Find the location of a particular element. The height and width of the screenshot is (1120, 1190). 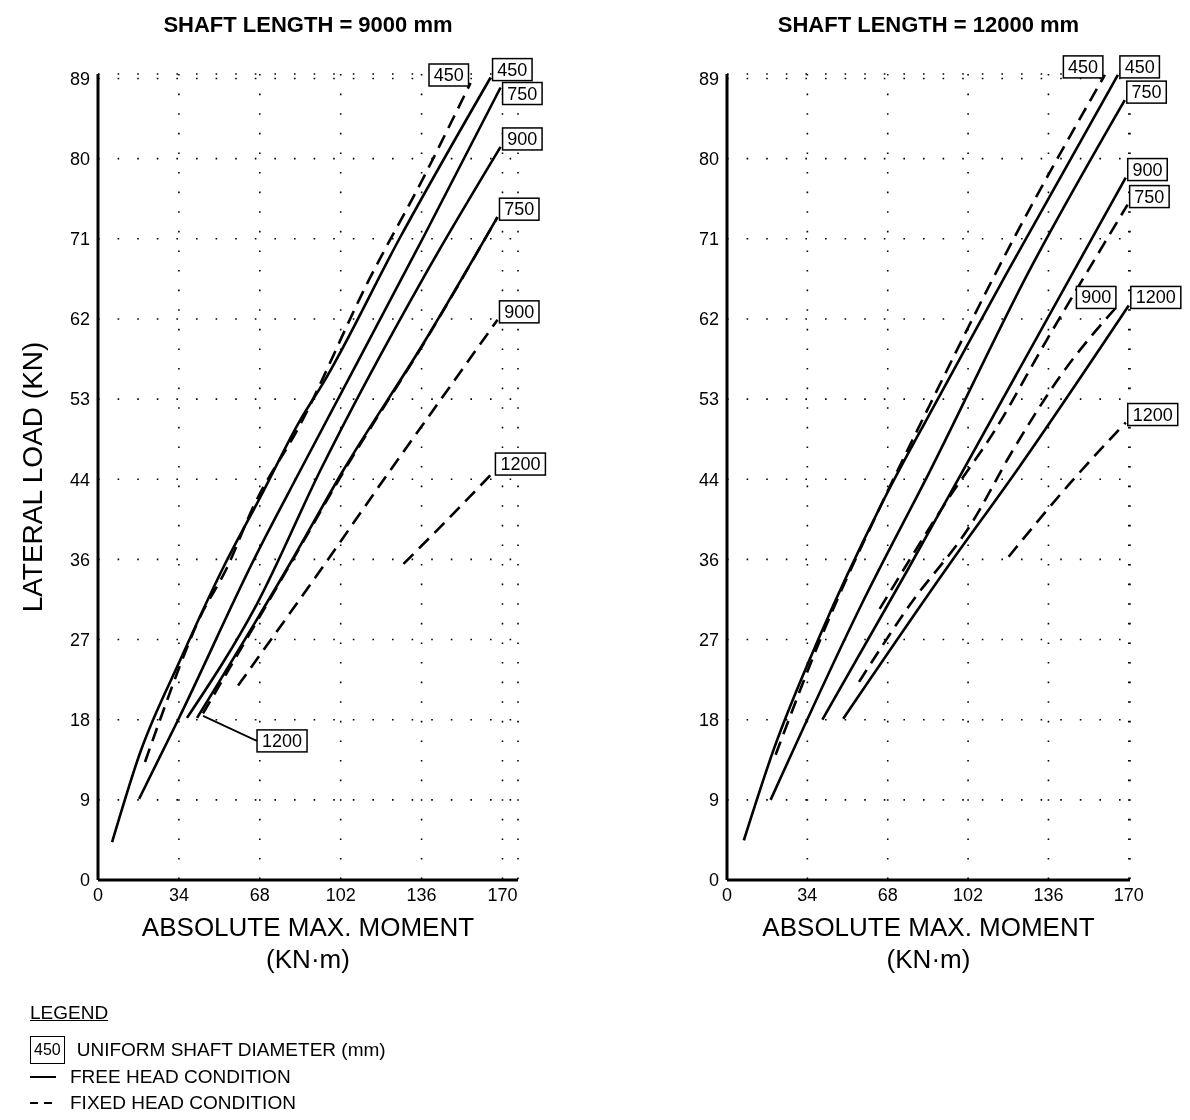

chart-title: SHAFT LENGTH = 12000 mm is located at coordinates (928, 25).